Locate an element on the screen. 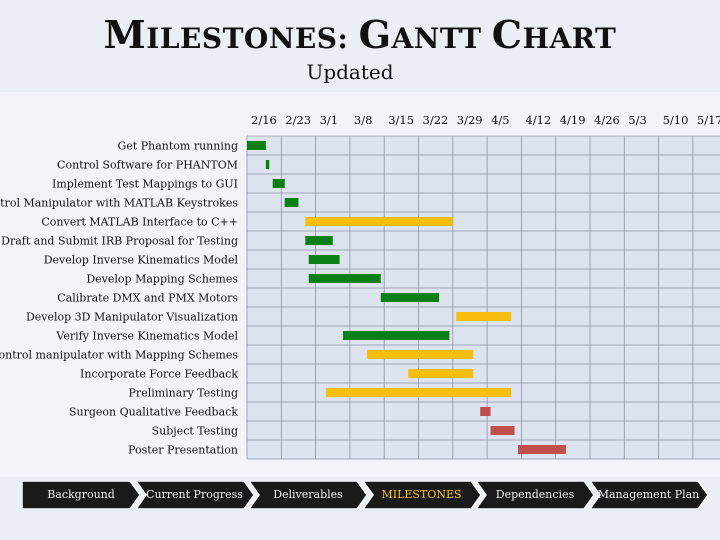 The width and height of the screenshot is (720, 540). date-tick-label: 4/5 is located at coordinates (500, 120).